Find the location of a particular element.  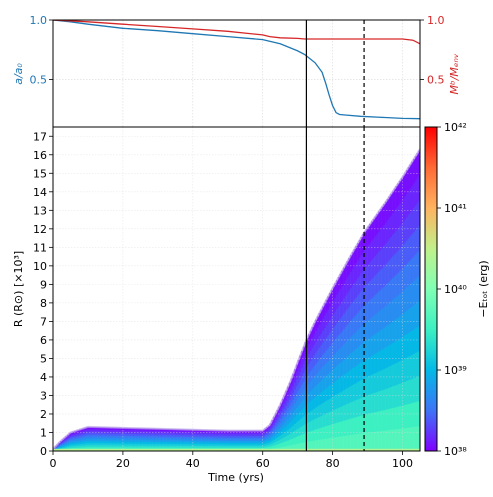

y-tick-label: 2 is located at coordinates (43, 414).